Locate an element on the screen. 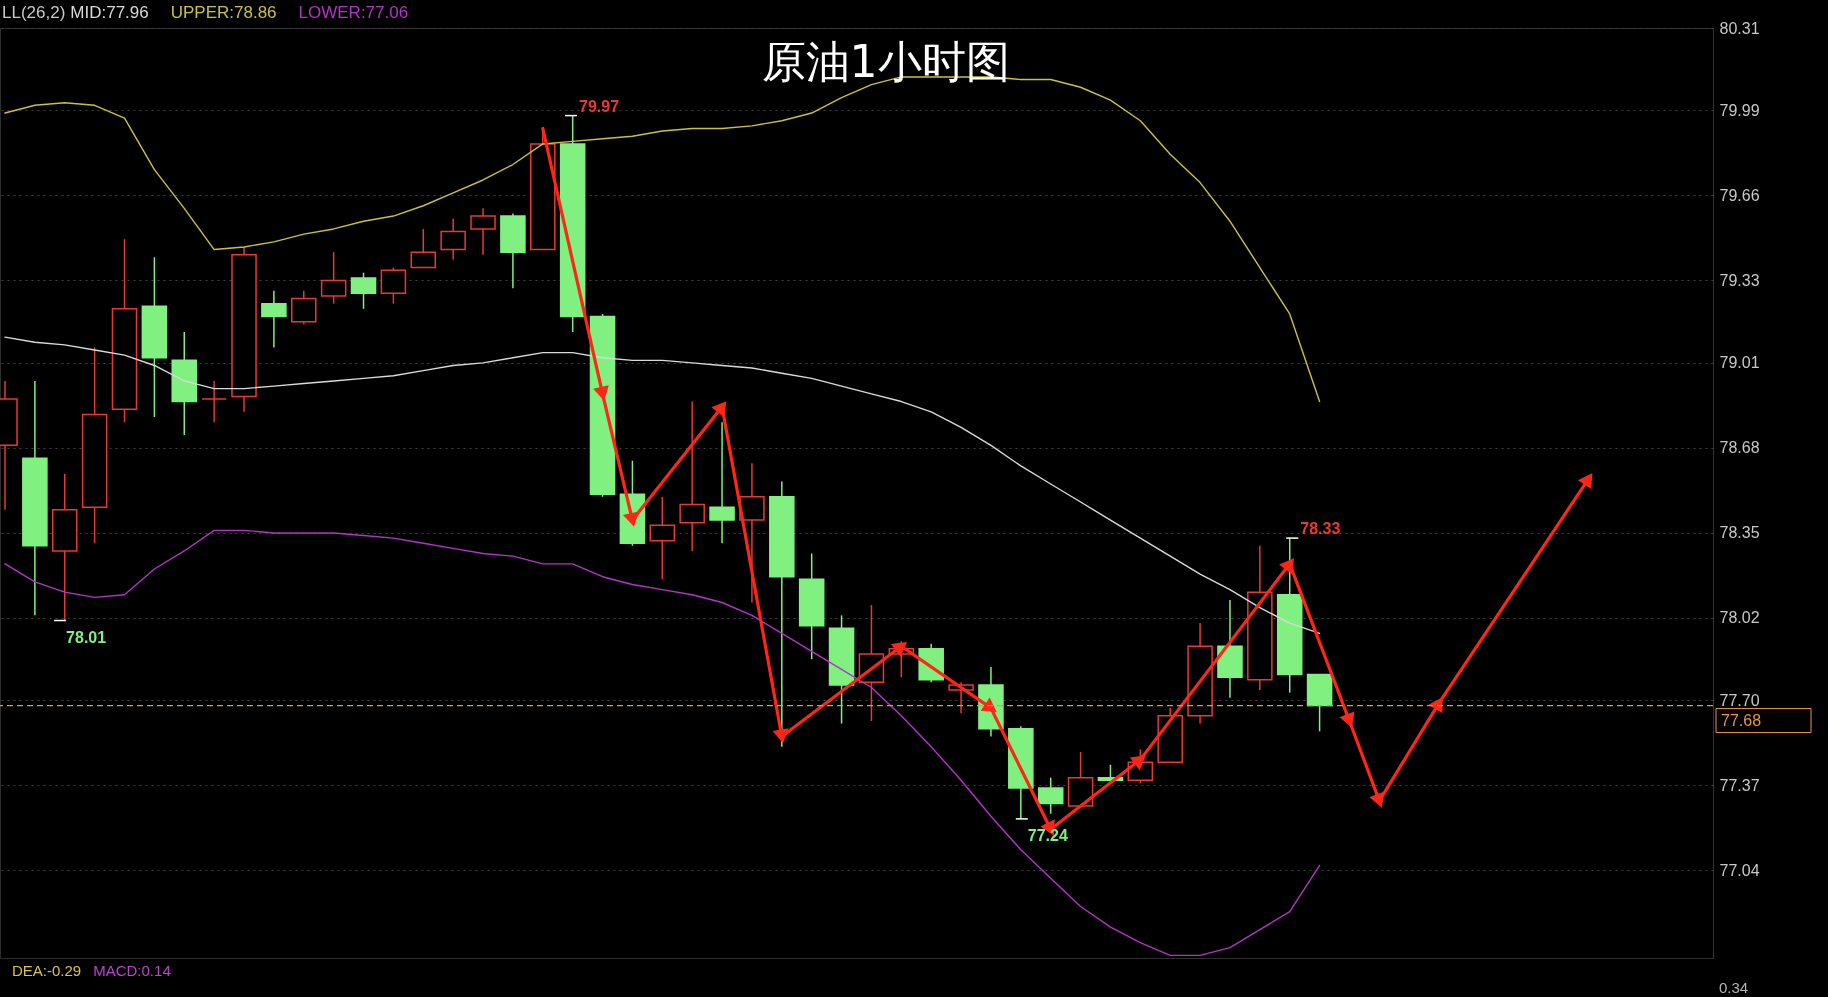 Image resolution: width=1828 pixels, height=997 pixels. y-tick-label: 77.70 is located at coordinates (1739, 700).